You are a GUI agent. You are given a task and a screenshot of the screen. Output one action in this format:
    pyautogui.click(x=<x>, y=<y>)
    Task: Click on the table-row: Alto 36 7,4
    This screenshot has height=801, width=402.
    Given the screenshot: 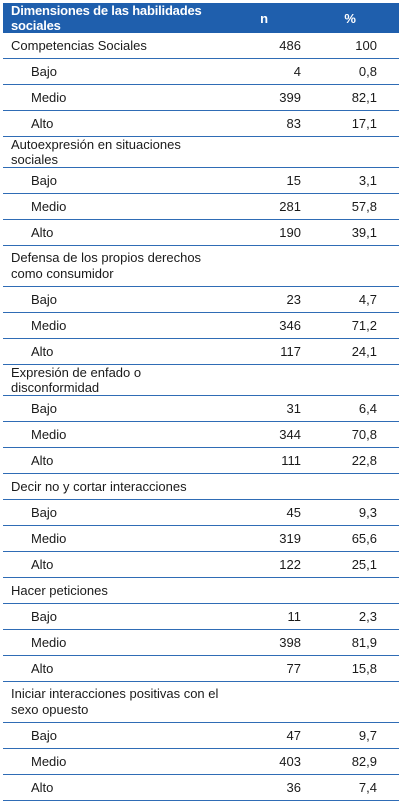 What is the action you would take?
    pyautogui.click(x=201, y=787)
    